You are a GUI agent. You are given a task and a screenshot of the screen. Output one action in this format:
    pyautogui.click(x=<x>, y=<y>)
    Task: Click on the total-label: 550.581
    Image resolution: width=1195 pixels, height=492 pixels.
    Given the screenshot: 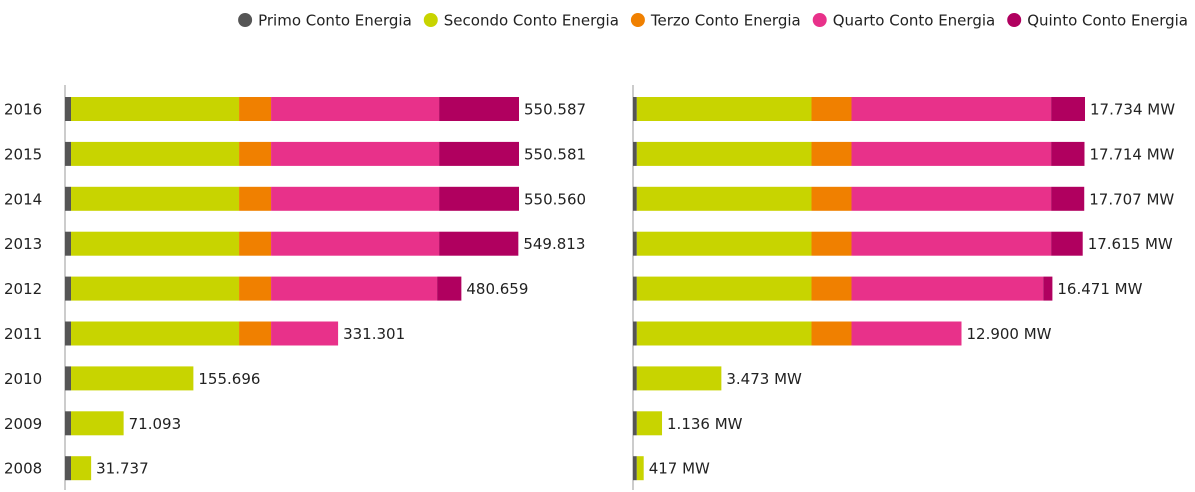 What is the action you would take?
    pyautogui.click(x=555, y=154)
    